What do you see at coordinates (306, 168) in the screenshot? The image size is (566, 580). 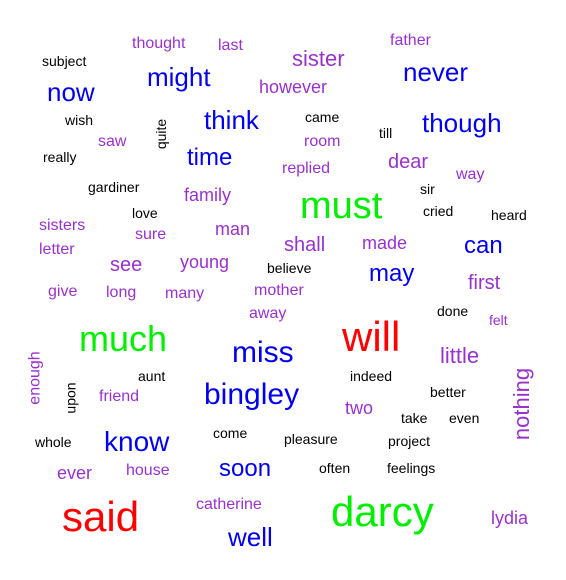 I see `word-replied: replied` at bounding box center [306, 168].